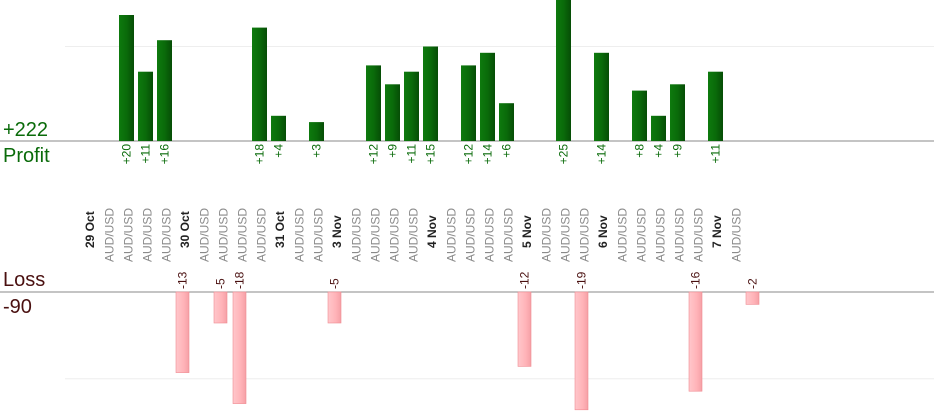 The image size is (934, 420). Describe the element at coordinates (24, 280) in the screenshot. I see `loss-label: Loss` at that location.